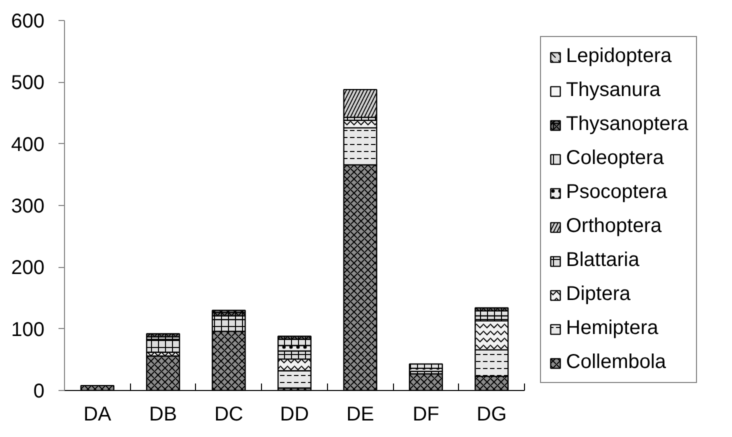 This screenshot has width=732, height=437. Describe the element at coordinates (426, 415) in the screenshot. I see `x-tick-label: DF` at that location.